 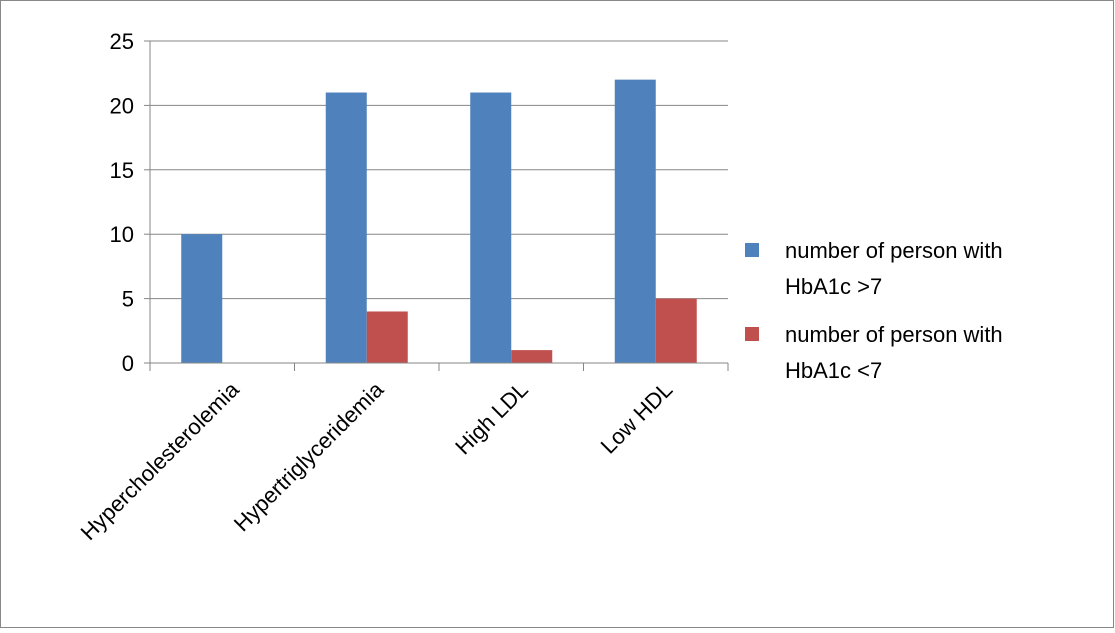 What do you see at coordinates (122, 170) in the screenshot?
I see `y-tick-label: 15` at bounding box center [122, 170].